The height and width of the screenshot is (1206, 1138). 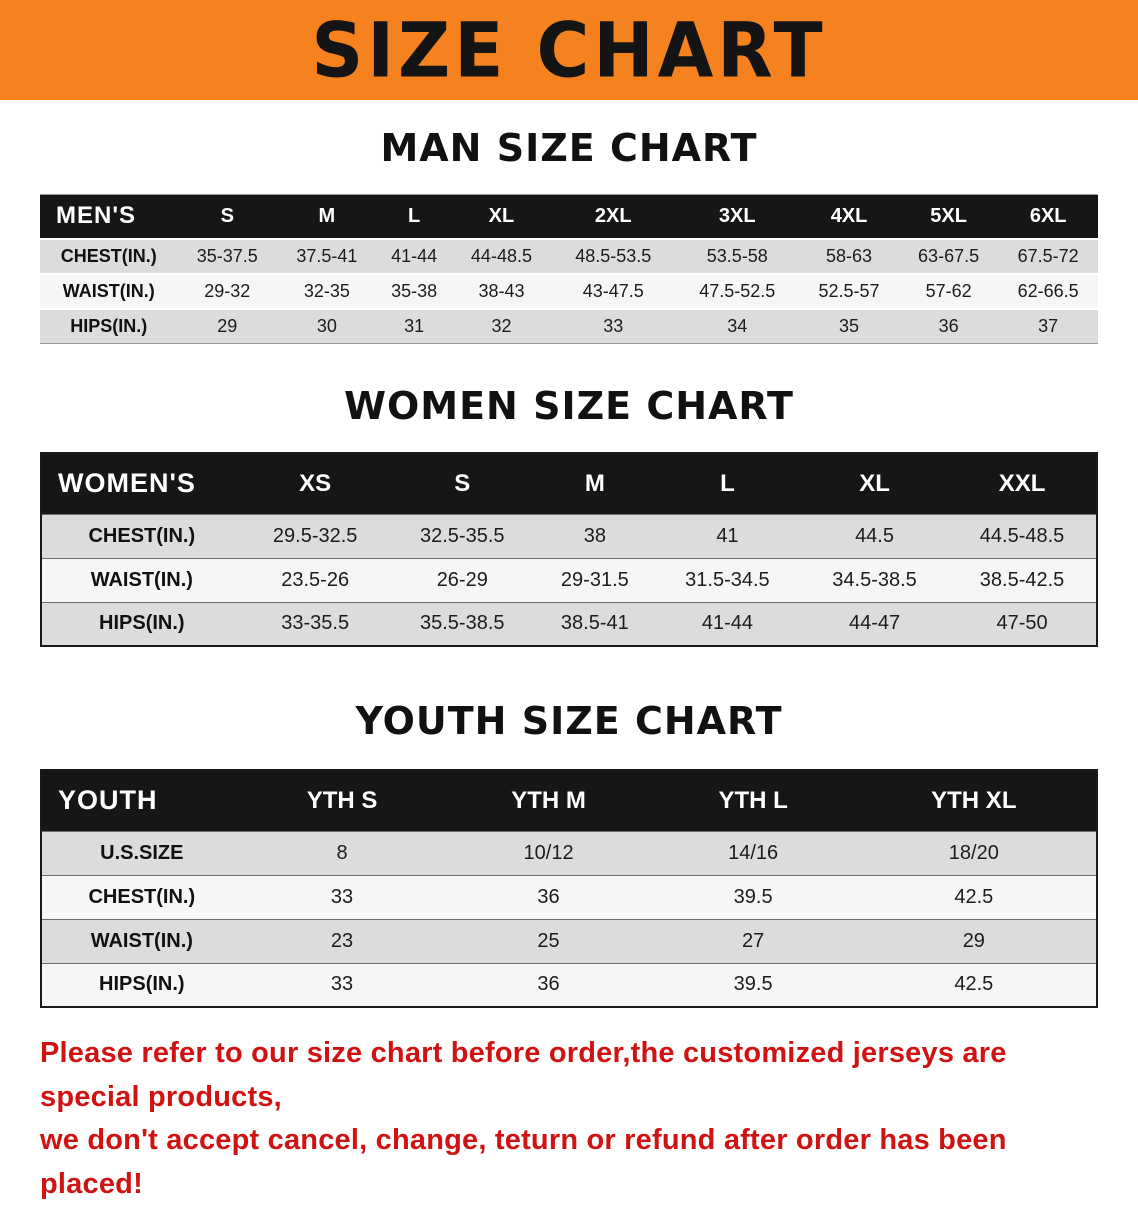 What do you see at coordinates (462, 535) in the screenshot?
I see `value-cell: 32.5-35.5` at bounding box center [462, 535].